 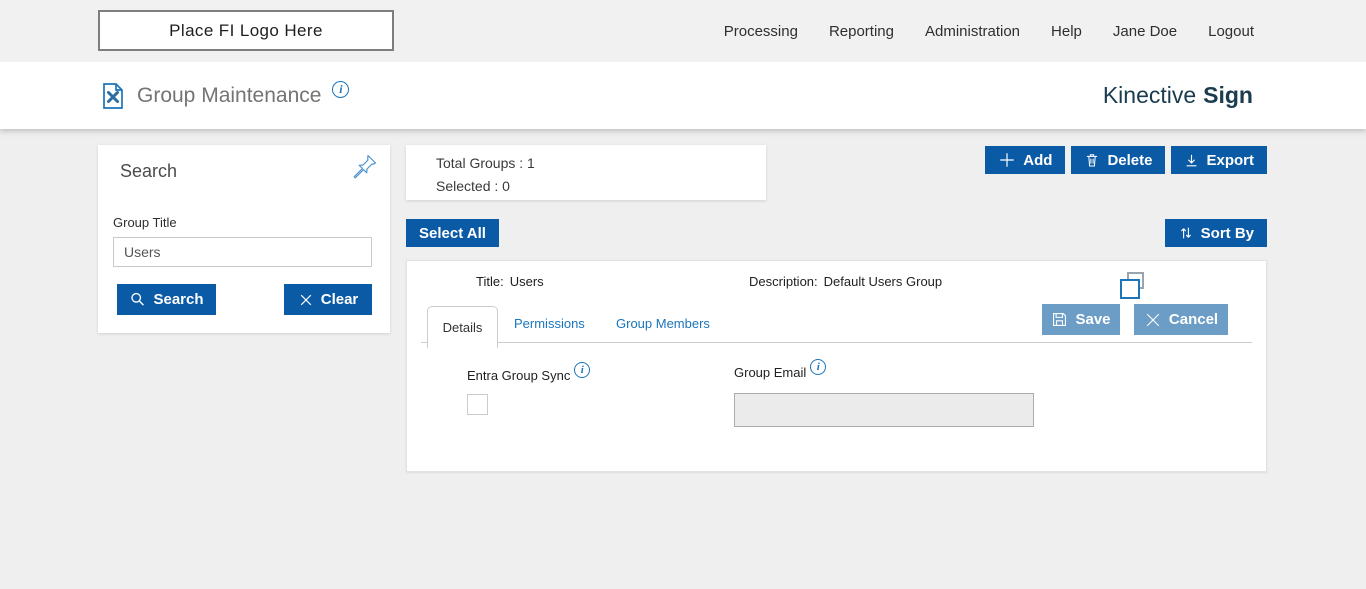 I want to click on nav-item-processing: Processing, so click(x=760, y=31).